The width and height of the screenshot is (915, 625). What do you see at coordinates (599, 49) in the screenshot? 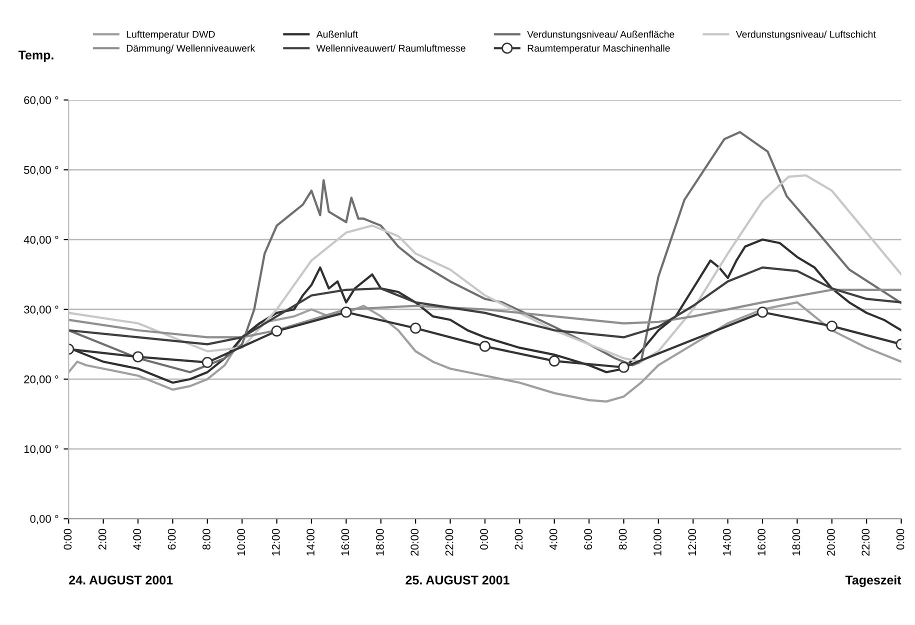
I see `legend-label: Raumtemperatur Maschinenhalle` at bounding box center [599, 49].